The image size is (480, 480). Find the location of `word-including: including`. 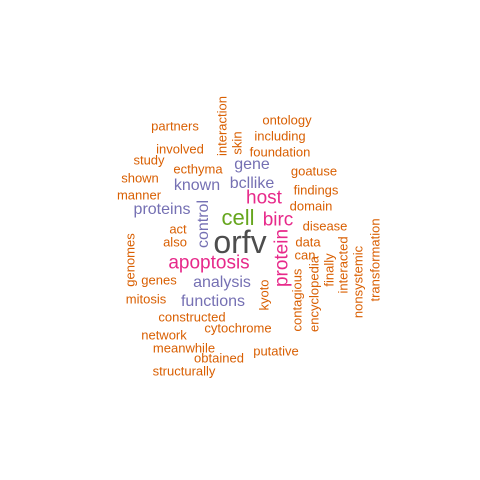

word-including: including is located at coordinates (280, 136).